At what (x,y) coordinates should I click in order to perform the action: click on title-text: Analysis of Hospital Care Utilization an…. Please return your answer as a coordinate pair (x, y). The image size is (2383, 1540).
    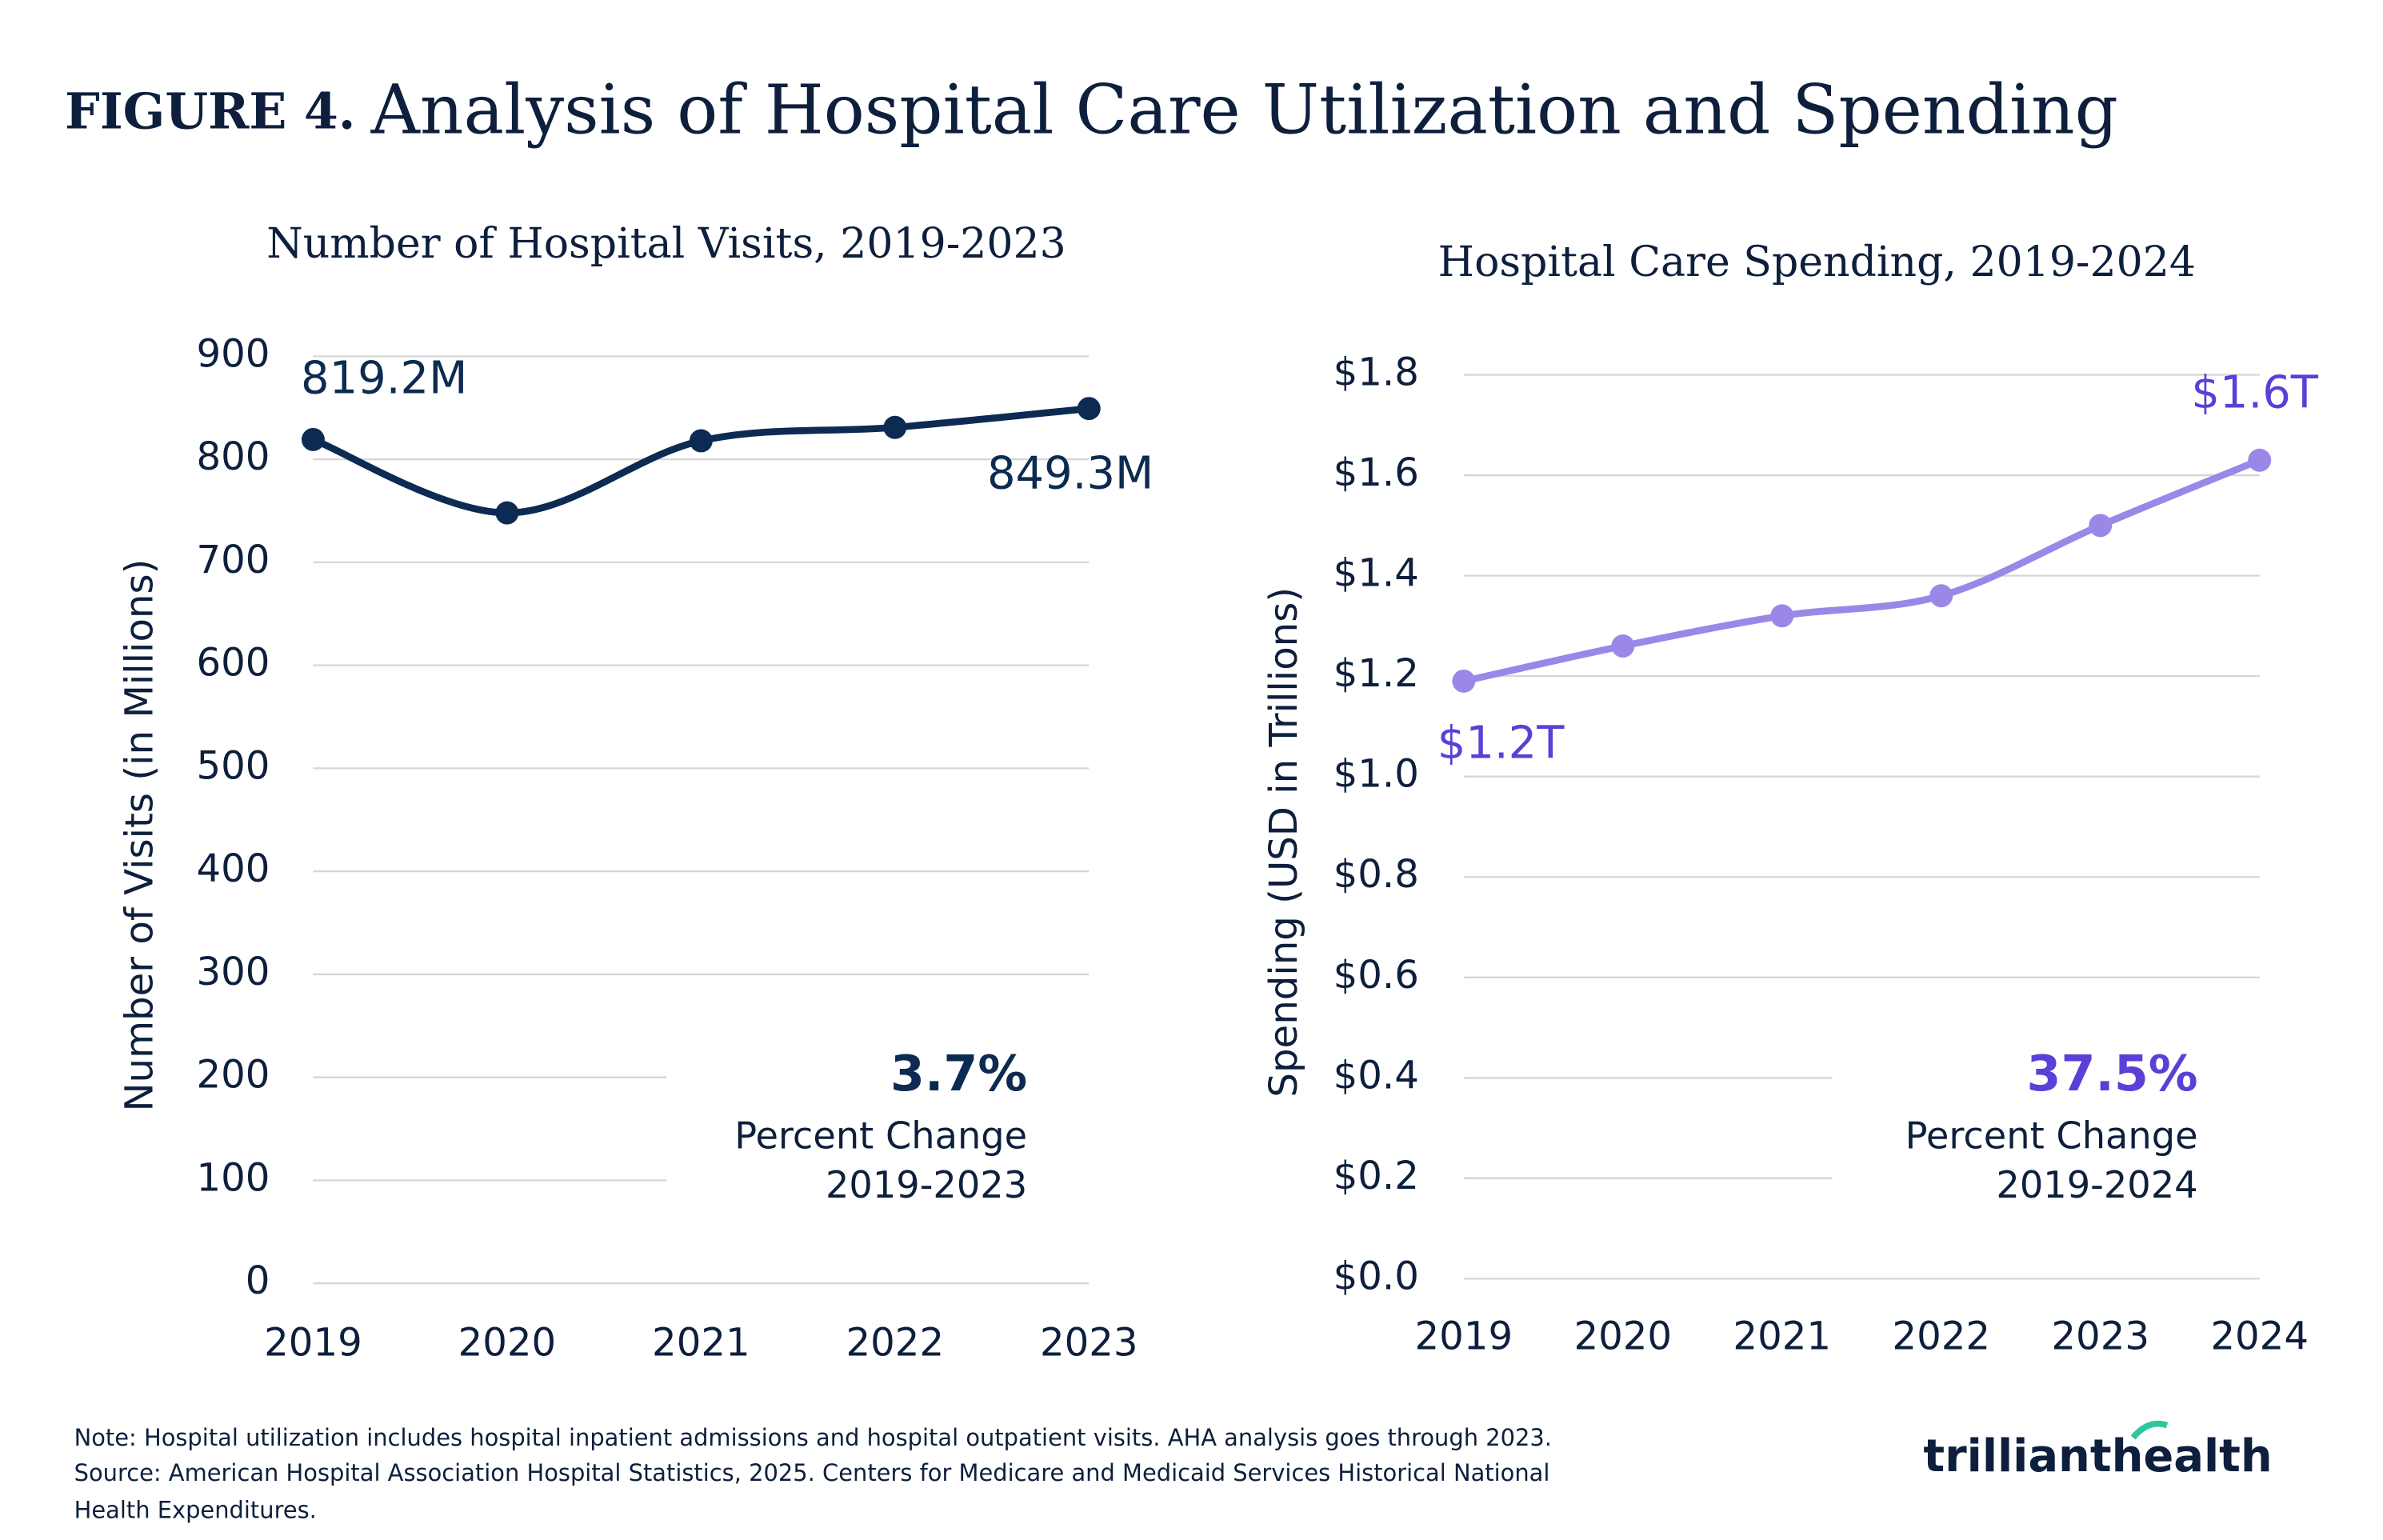
    Looking at the image, I should click on (1244, 110).